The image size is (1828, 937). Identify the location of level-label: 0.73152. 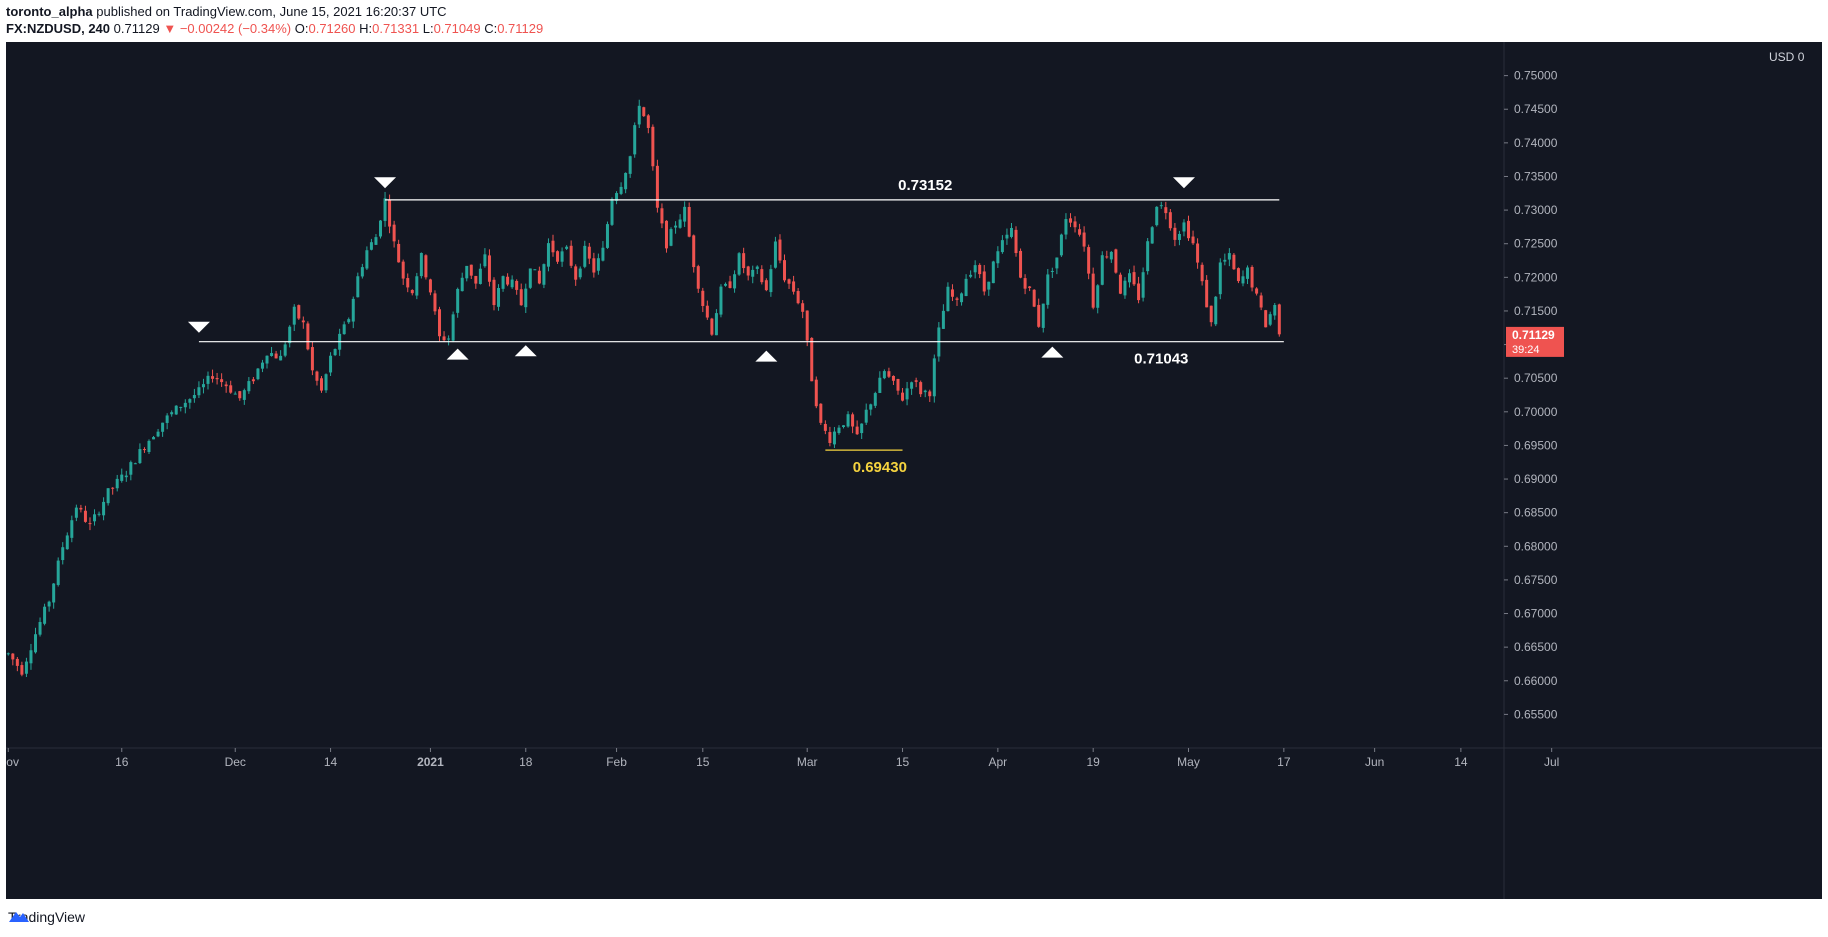
(925, 185).